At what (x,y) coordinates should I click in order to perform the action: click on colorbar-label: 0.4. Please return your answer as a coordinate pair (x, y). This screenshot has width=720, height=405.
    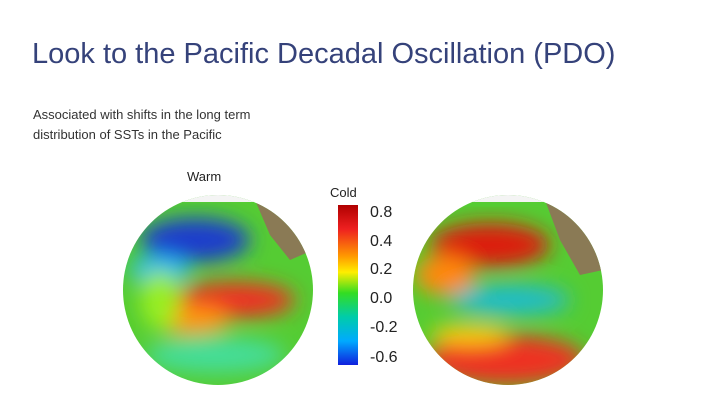
    Looking at the image, I should click on (381, 241).